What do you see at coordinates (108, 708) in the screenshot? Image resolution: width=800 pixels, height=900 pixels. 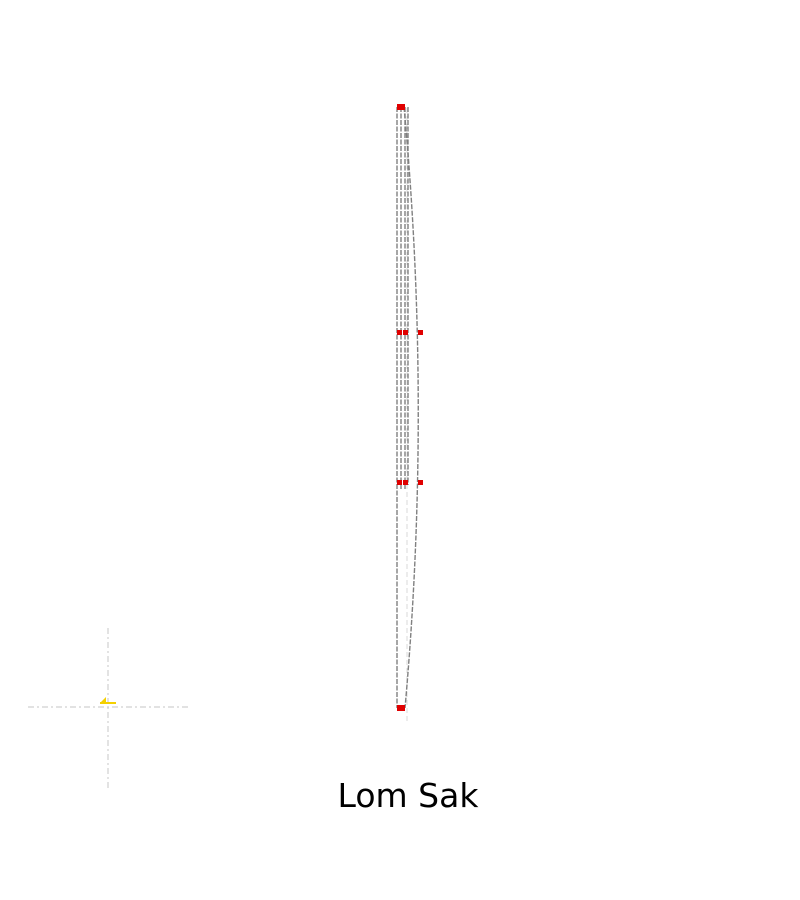 I see `origin-crosshair` at bounding box center [108, 708].